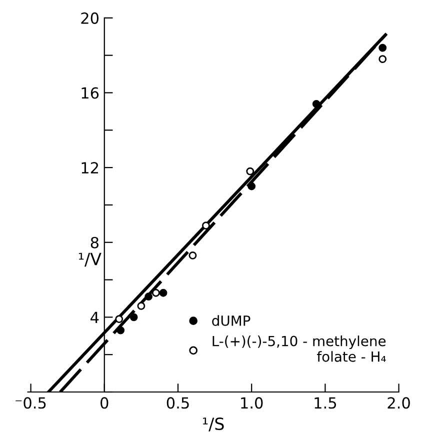  What do you see at coordinates (299, 349) in the screenshot?
I see `legend-label: L-(+)(-)-5,10 - methylene folate - H₄` at bounding box center [299, 349].